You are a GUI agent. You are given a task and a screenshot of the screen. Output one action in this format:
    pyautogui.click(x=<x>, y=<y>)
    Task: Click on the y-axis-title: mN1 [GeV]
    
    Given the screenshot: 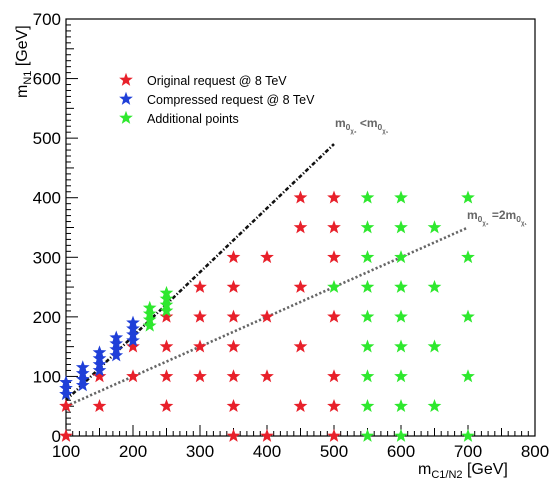 What is the action you would take?
    pyautogui.click(x=24, y=61)
    